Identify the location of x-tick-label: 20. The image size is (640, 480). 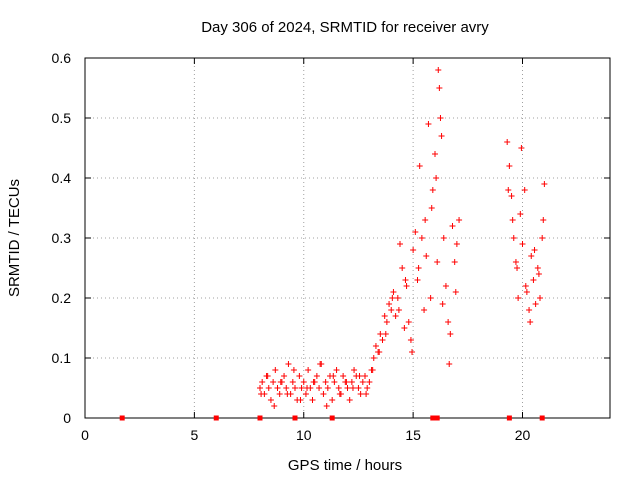
(523, 435).